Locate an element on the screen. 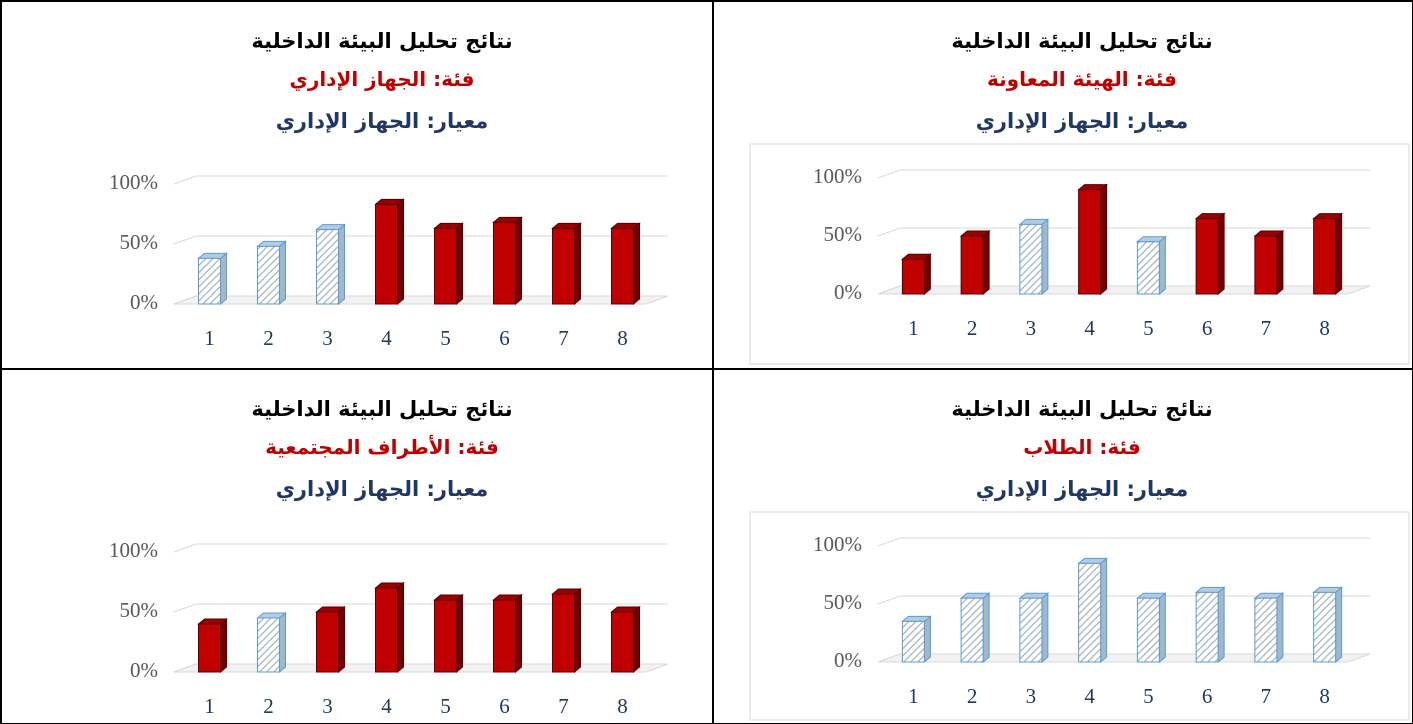 The height and width of the screenshot is (724, 1413). chart-criterion: معيار: الجهاز الإداري is located at coordinates (1082, 121).